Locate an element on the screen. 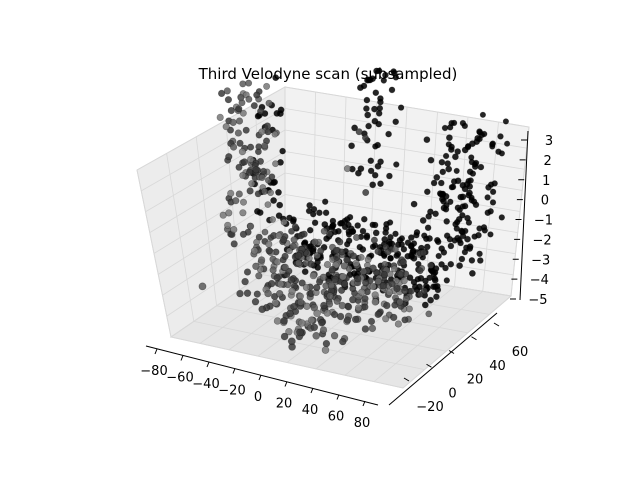 This screenshot has height=480, width=640. floor-gridline is located at coordinates (331, 328).